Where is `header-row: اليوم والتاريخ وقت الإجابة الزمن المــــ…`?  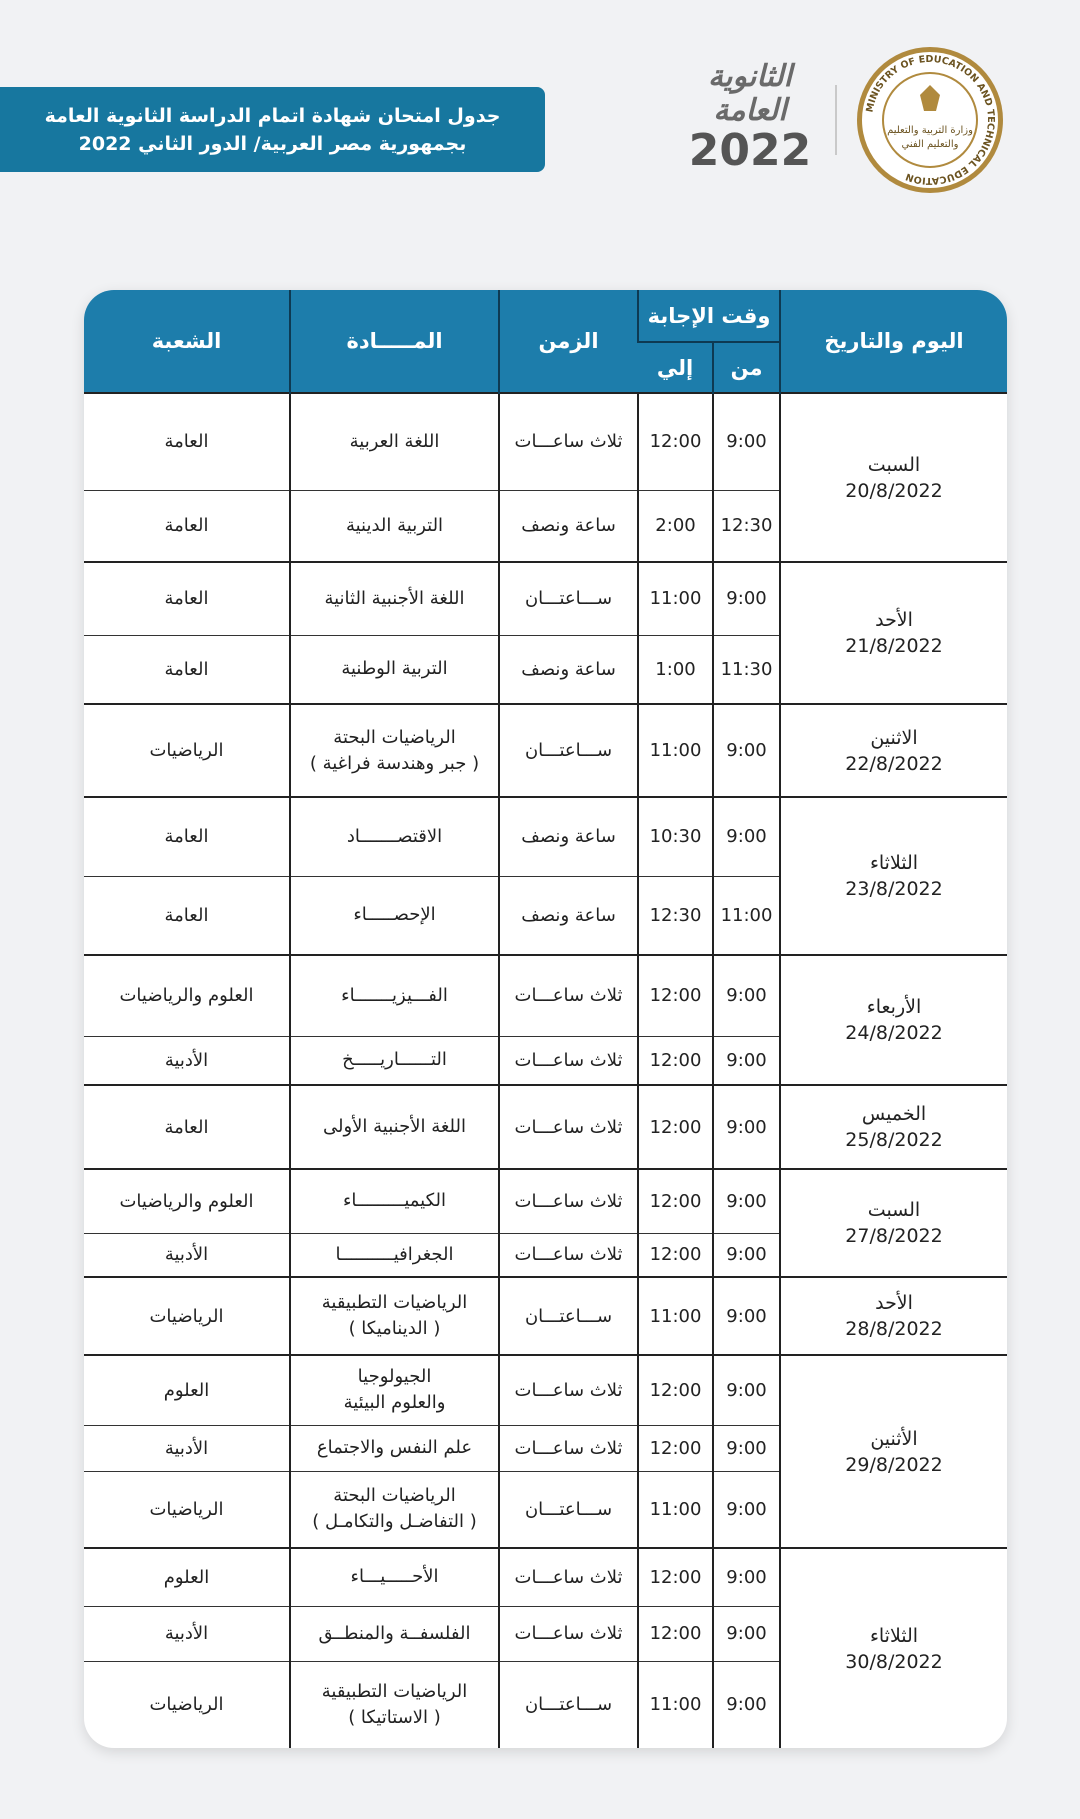 header-row: اليوم والتاريخ وقت الإجابة الزمن المــــ… is located at coordinates (545, 341).